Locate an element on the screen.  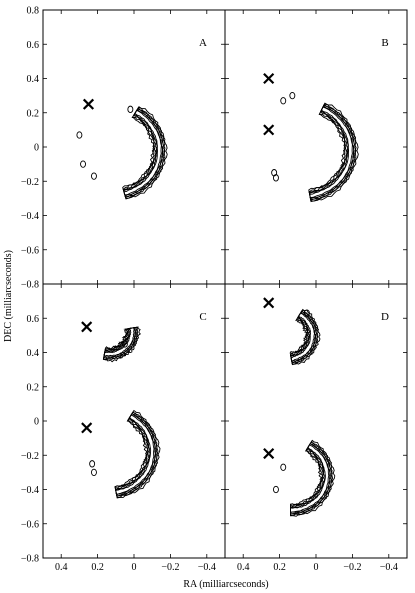
y-axis-label: DEC (milliarcseconds) is located at coordinates (8, 296).